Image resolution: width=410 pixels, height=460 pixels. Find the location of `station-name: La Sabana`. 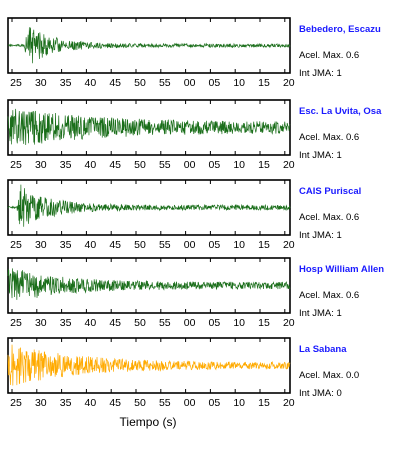

station-name: La Sabana is located at coordinates (323, 349).